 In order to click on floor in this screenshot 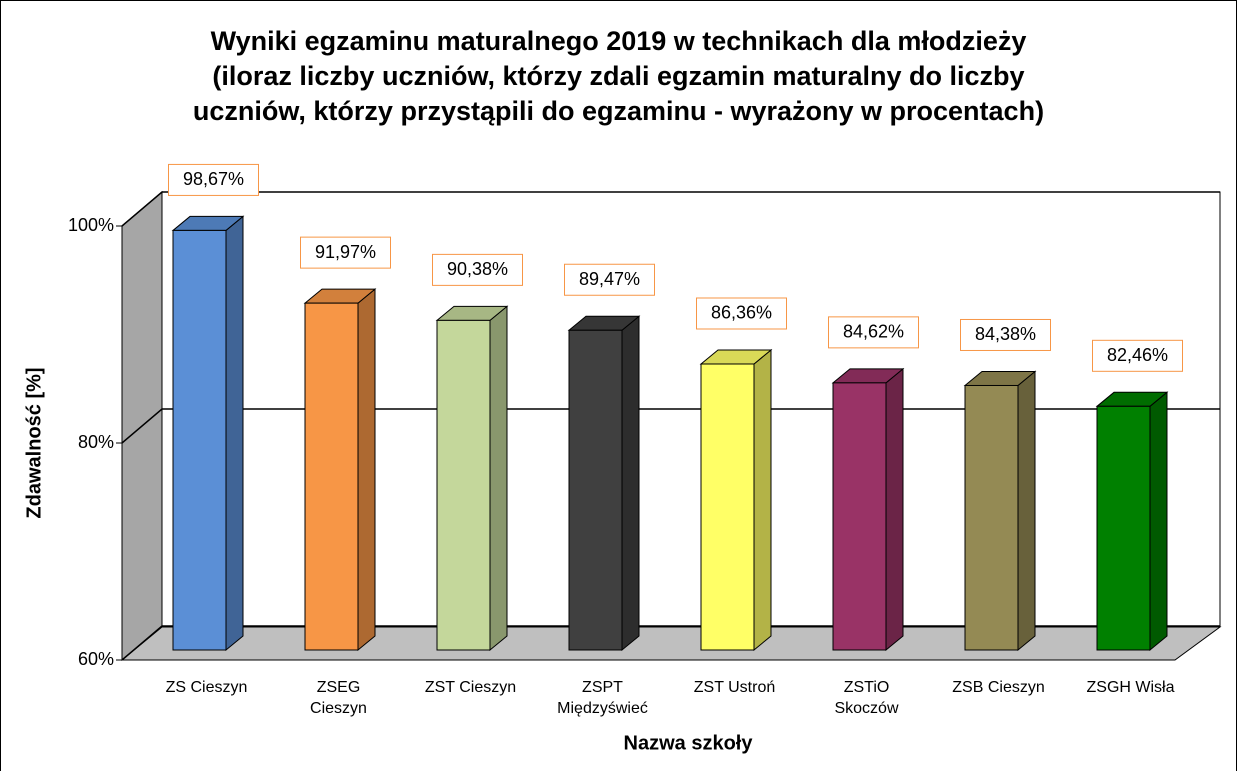, I will do `click(671, 643)`.